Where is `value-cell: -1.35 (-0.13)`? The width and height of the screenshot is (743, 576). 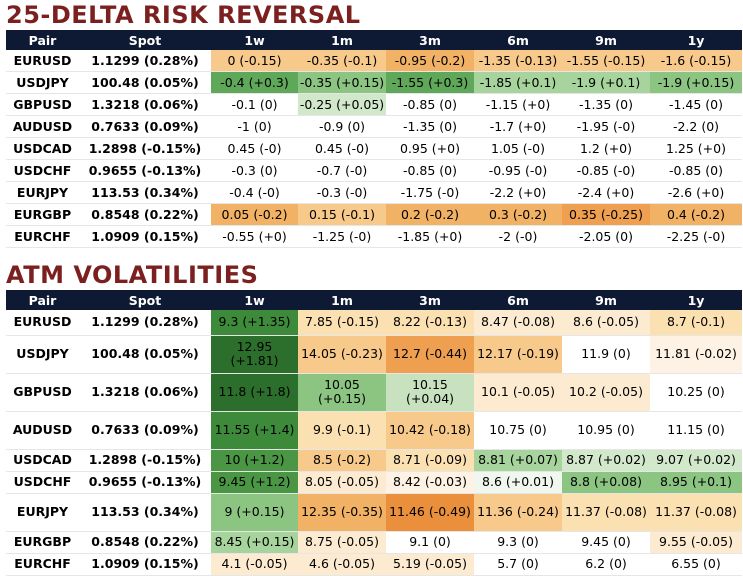 value-cell: -1.35 (-0.13) is located at coordinates (518, 61).